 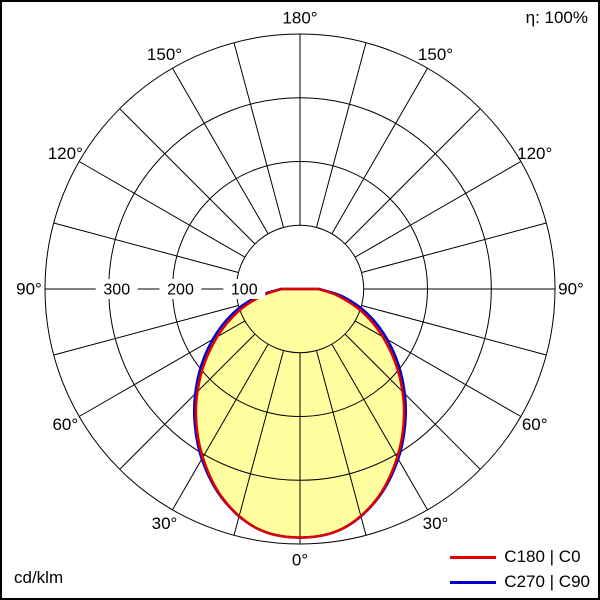 What do you see at coordinates (299, 18) in the screenshot?
I see `angle-label: 180°` at bounding box center [299, 18].